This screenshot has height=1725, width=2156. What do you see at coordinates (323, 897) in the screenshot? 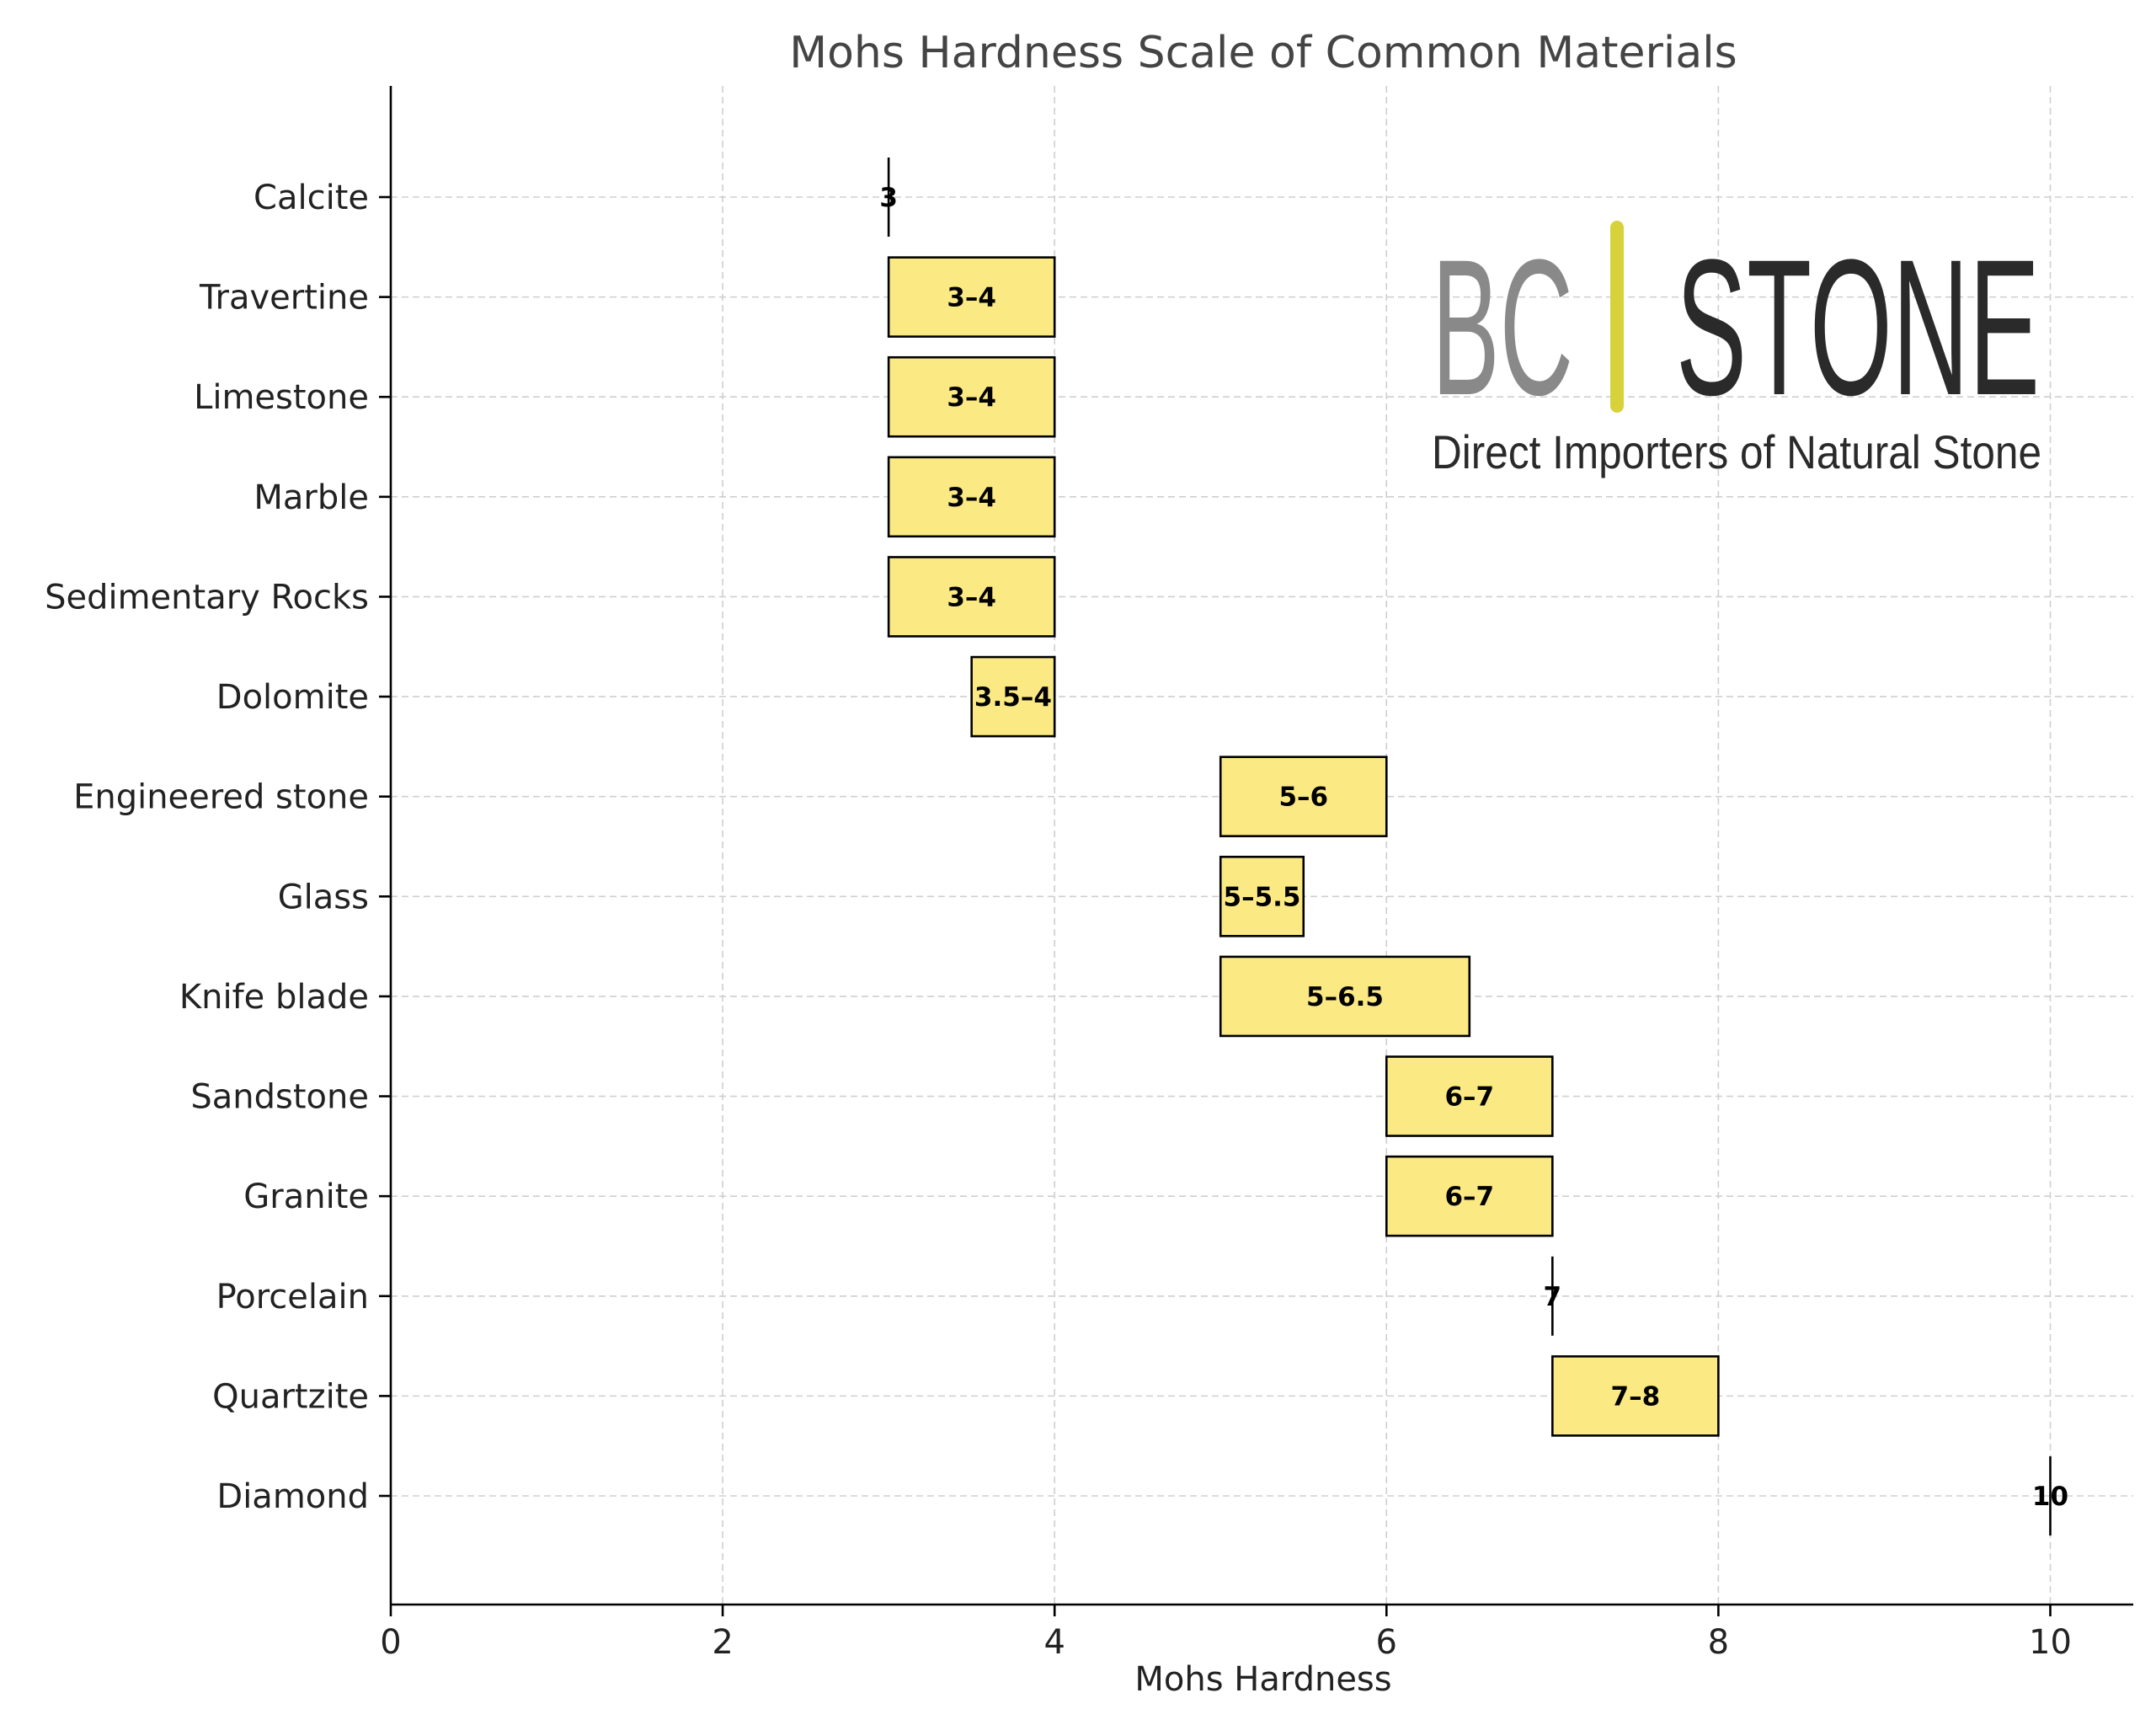
I see `y-tick-label: Glass` at bounding box center [323, 897].